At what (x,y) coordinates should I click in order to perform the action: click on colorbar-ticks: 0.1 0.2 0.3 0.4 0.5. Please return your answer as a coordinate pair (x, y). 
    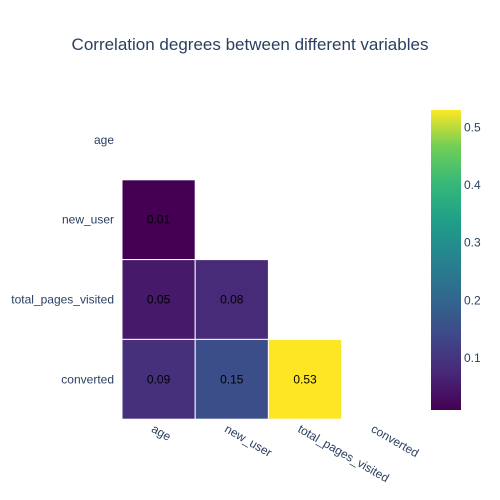
    Looking at the image, I should click on (472, 242).